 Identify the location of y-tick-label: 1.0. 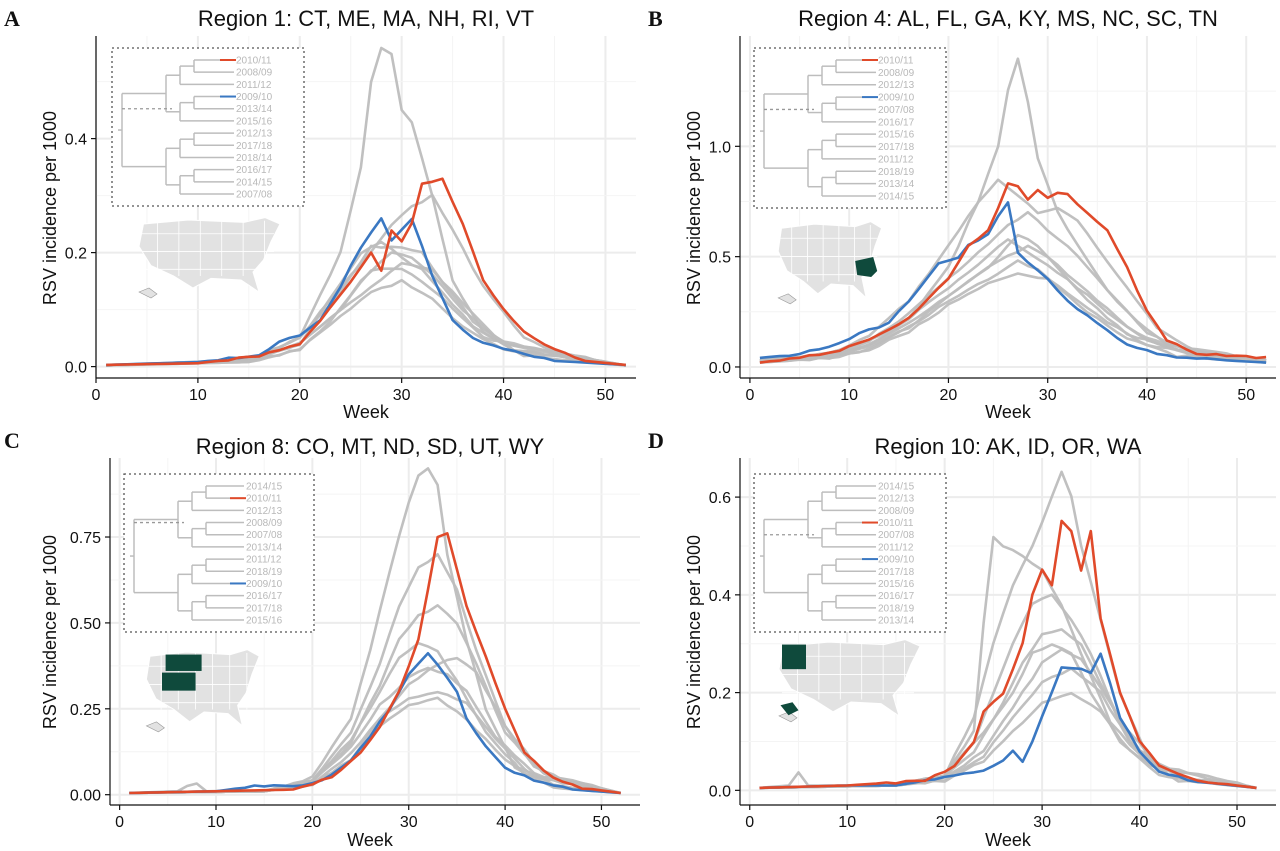
(720, 147).